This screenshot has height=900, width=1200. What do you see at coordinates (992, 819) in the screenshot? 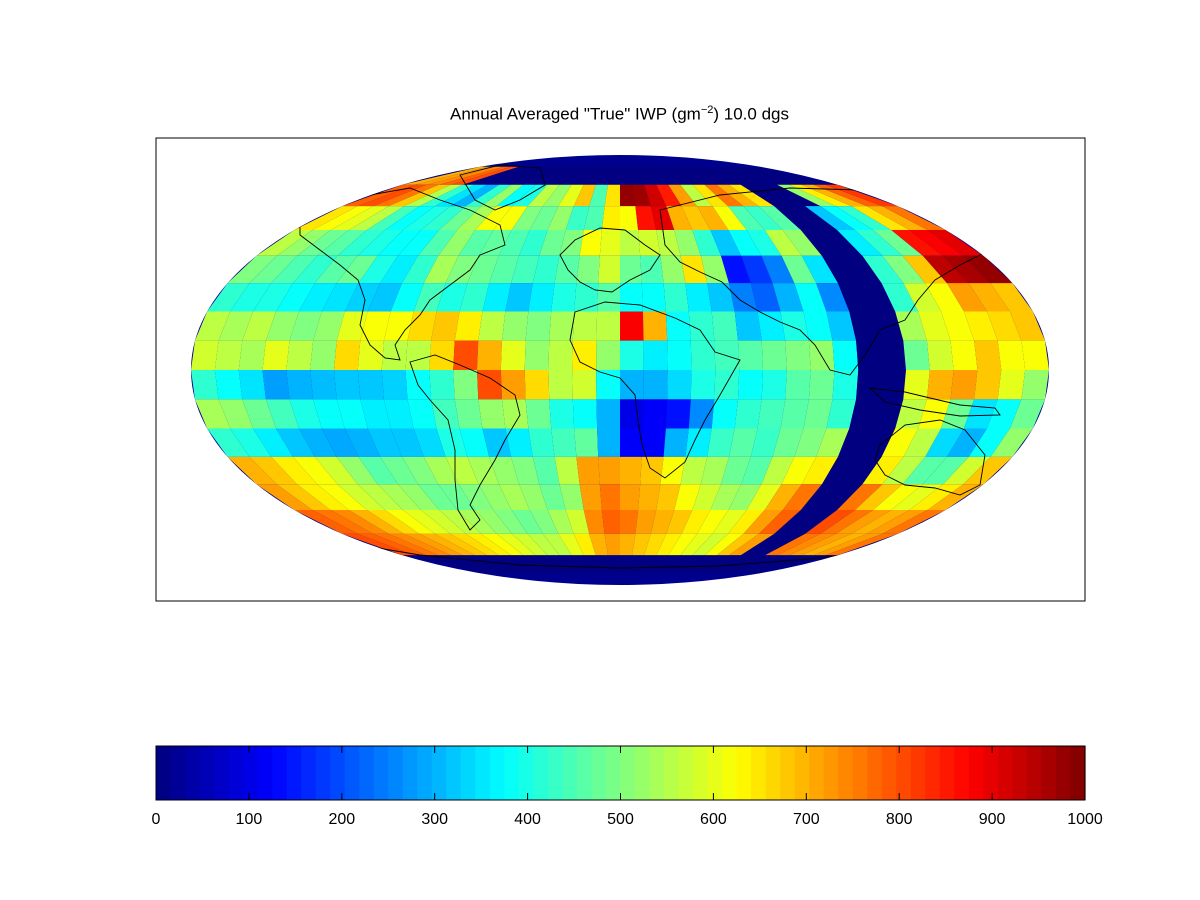
I see `colorbar-tick-label: 900` at bounding box center [992, 819].